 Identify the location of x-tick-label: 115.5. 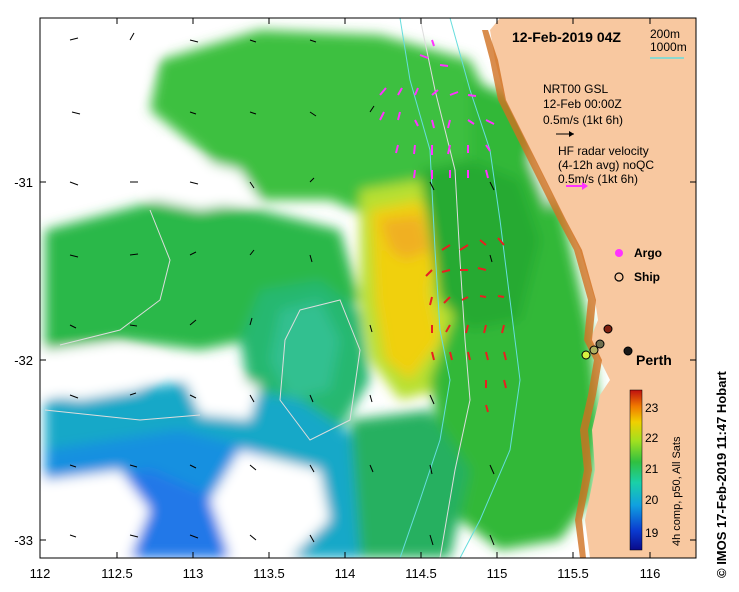
(573, 573).